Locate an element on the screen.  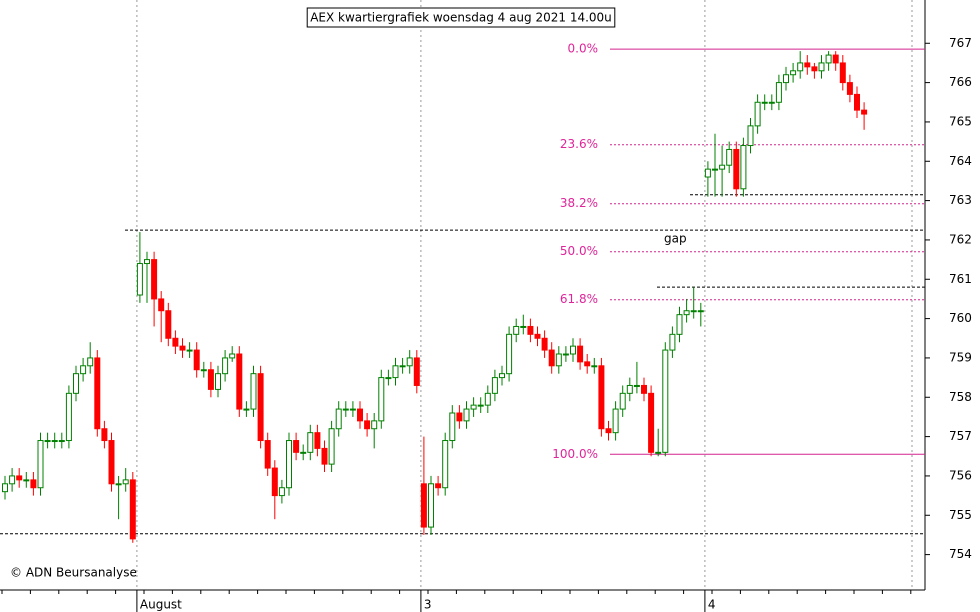
y-tick-label: 754 is located at coordinates (960, 554).